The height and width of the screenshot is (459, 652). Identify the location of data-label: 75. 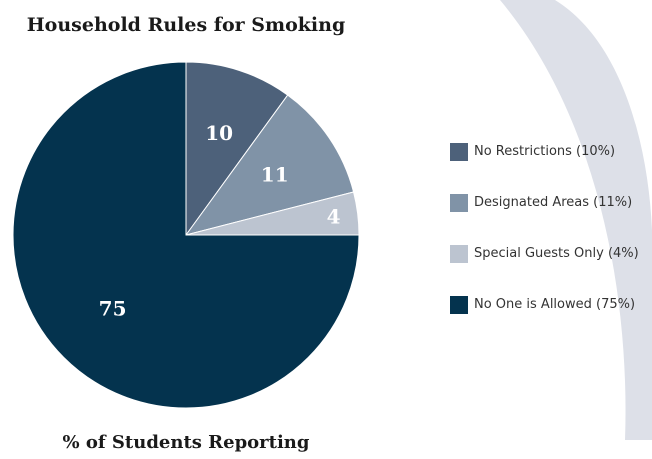
(113, 308).